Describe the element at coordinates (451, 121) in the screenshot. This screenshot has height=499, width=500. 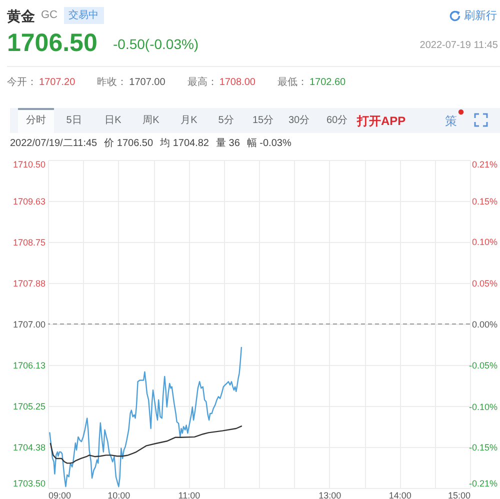
I see `text: 策` at that location.